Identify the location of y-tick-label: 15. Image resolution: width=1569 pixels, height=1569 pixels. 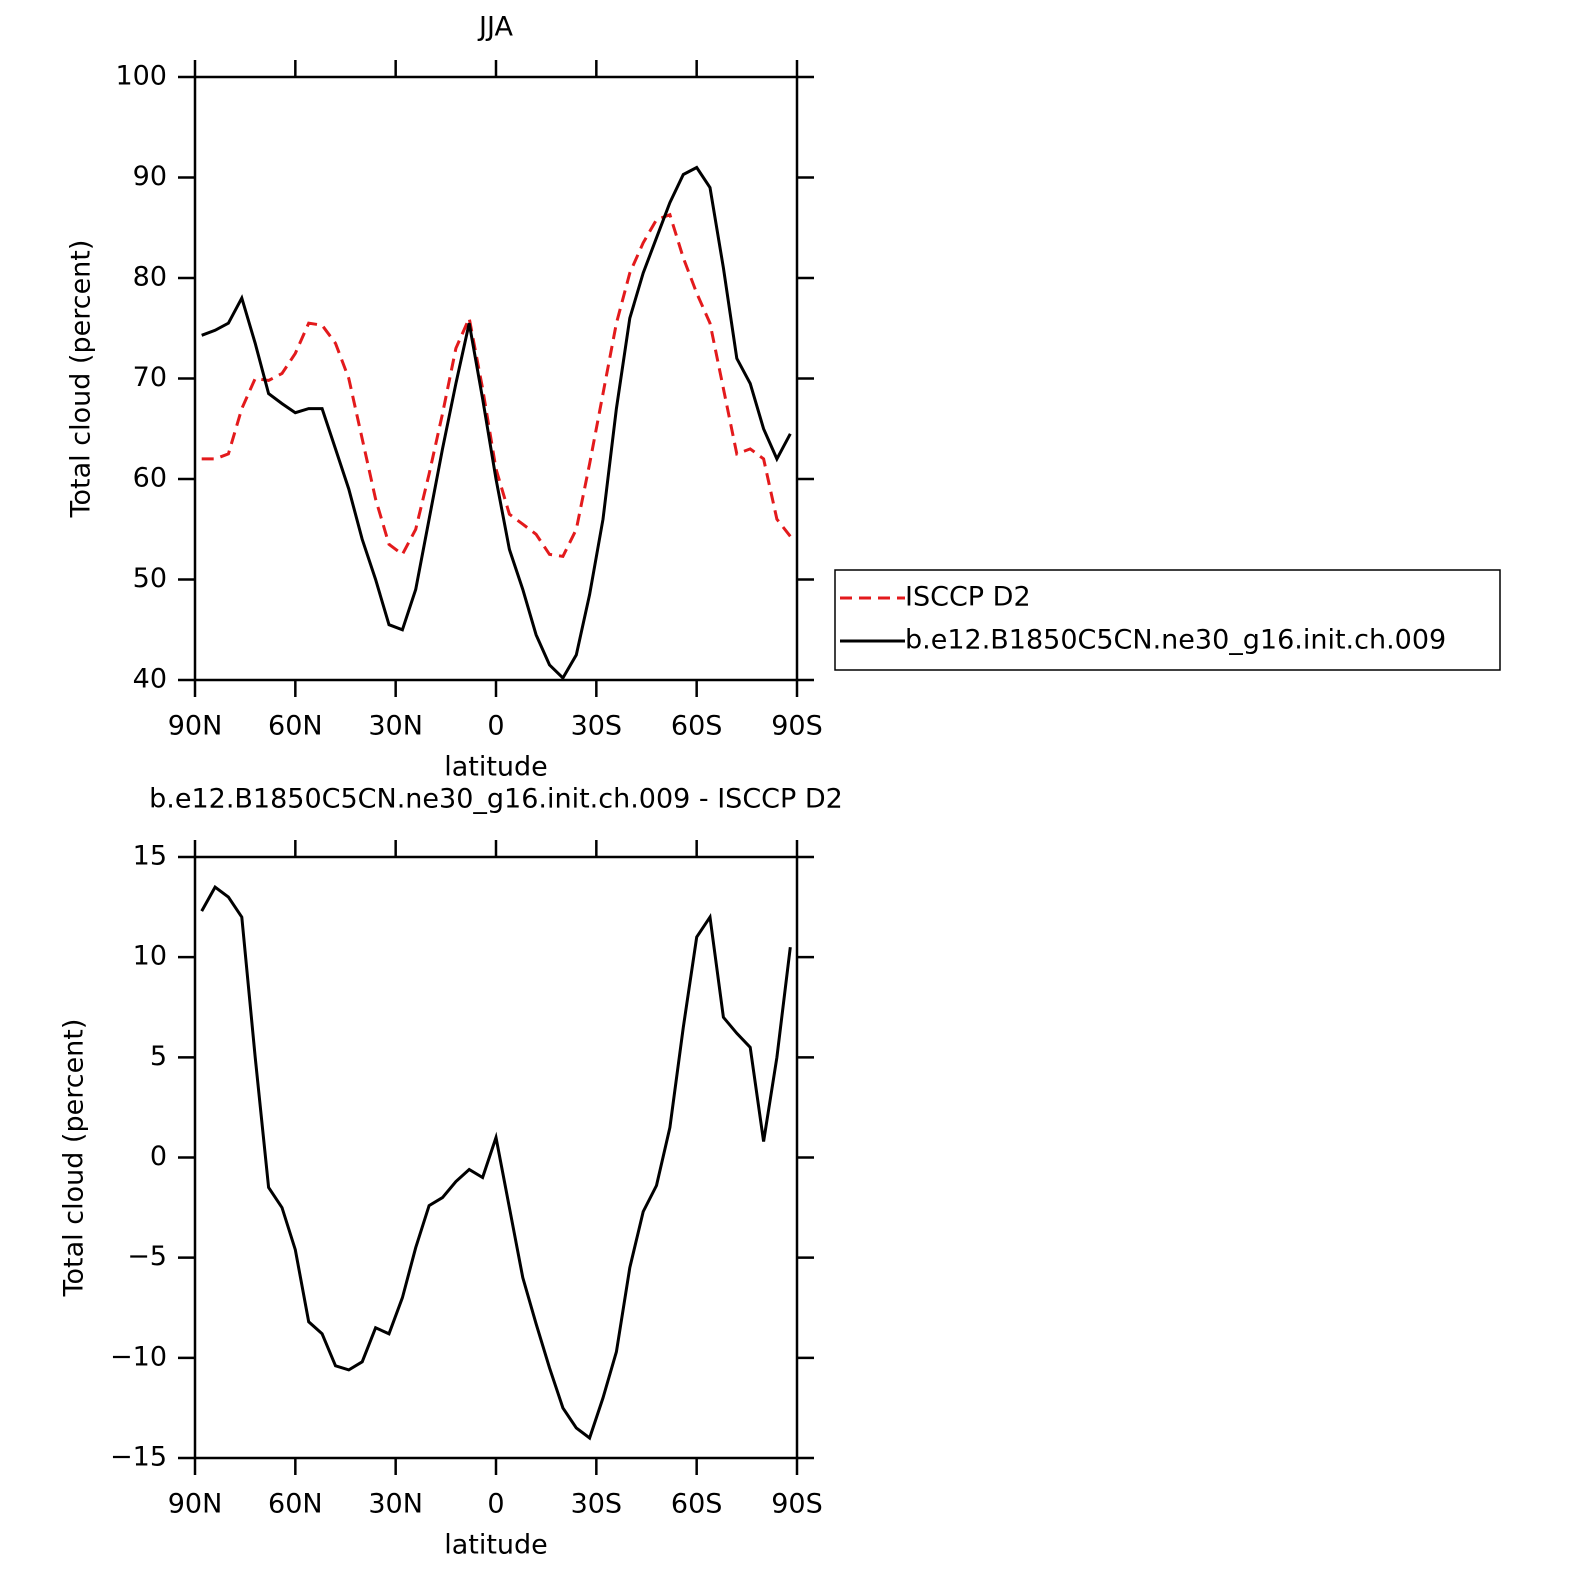
(150, 856).